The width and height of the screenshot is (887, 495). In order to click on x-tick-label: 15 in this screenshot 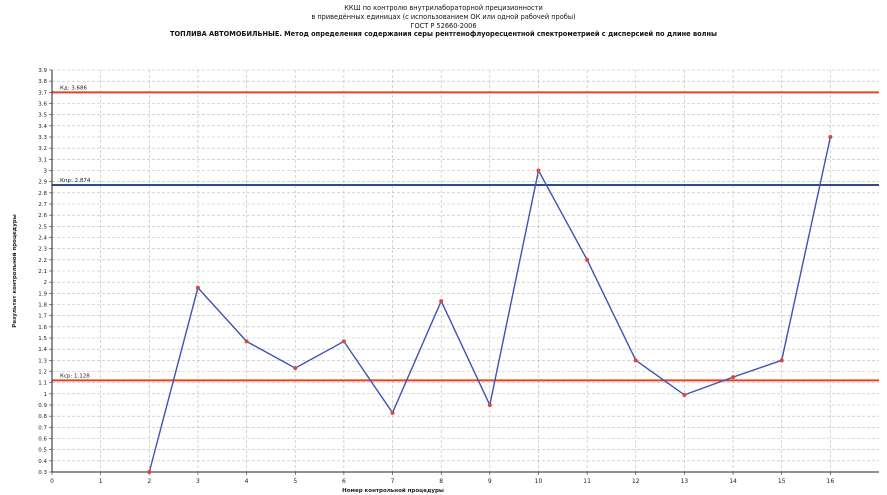, I will do `click(782, 481)`.